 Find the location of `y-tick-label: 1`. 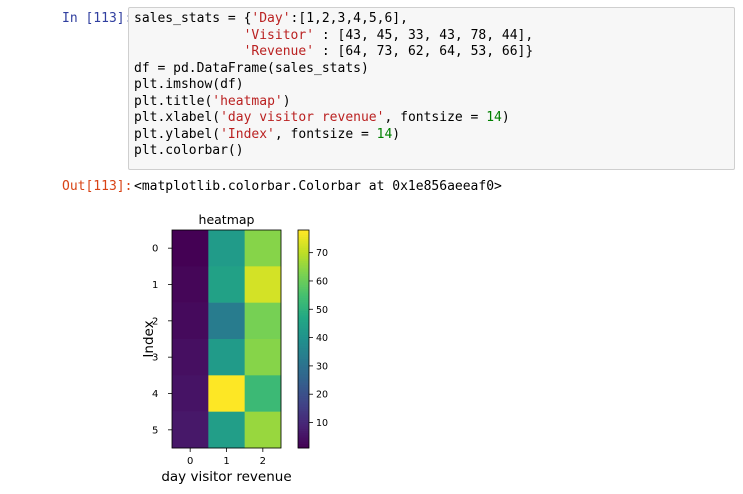

y-tick-label: 1 is located at coordinates (155, 285).